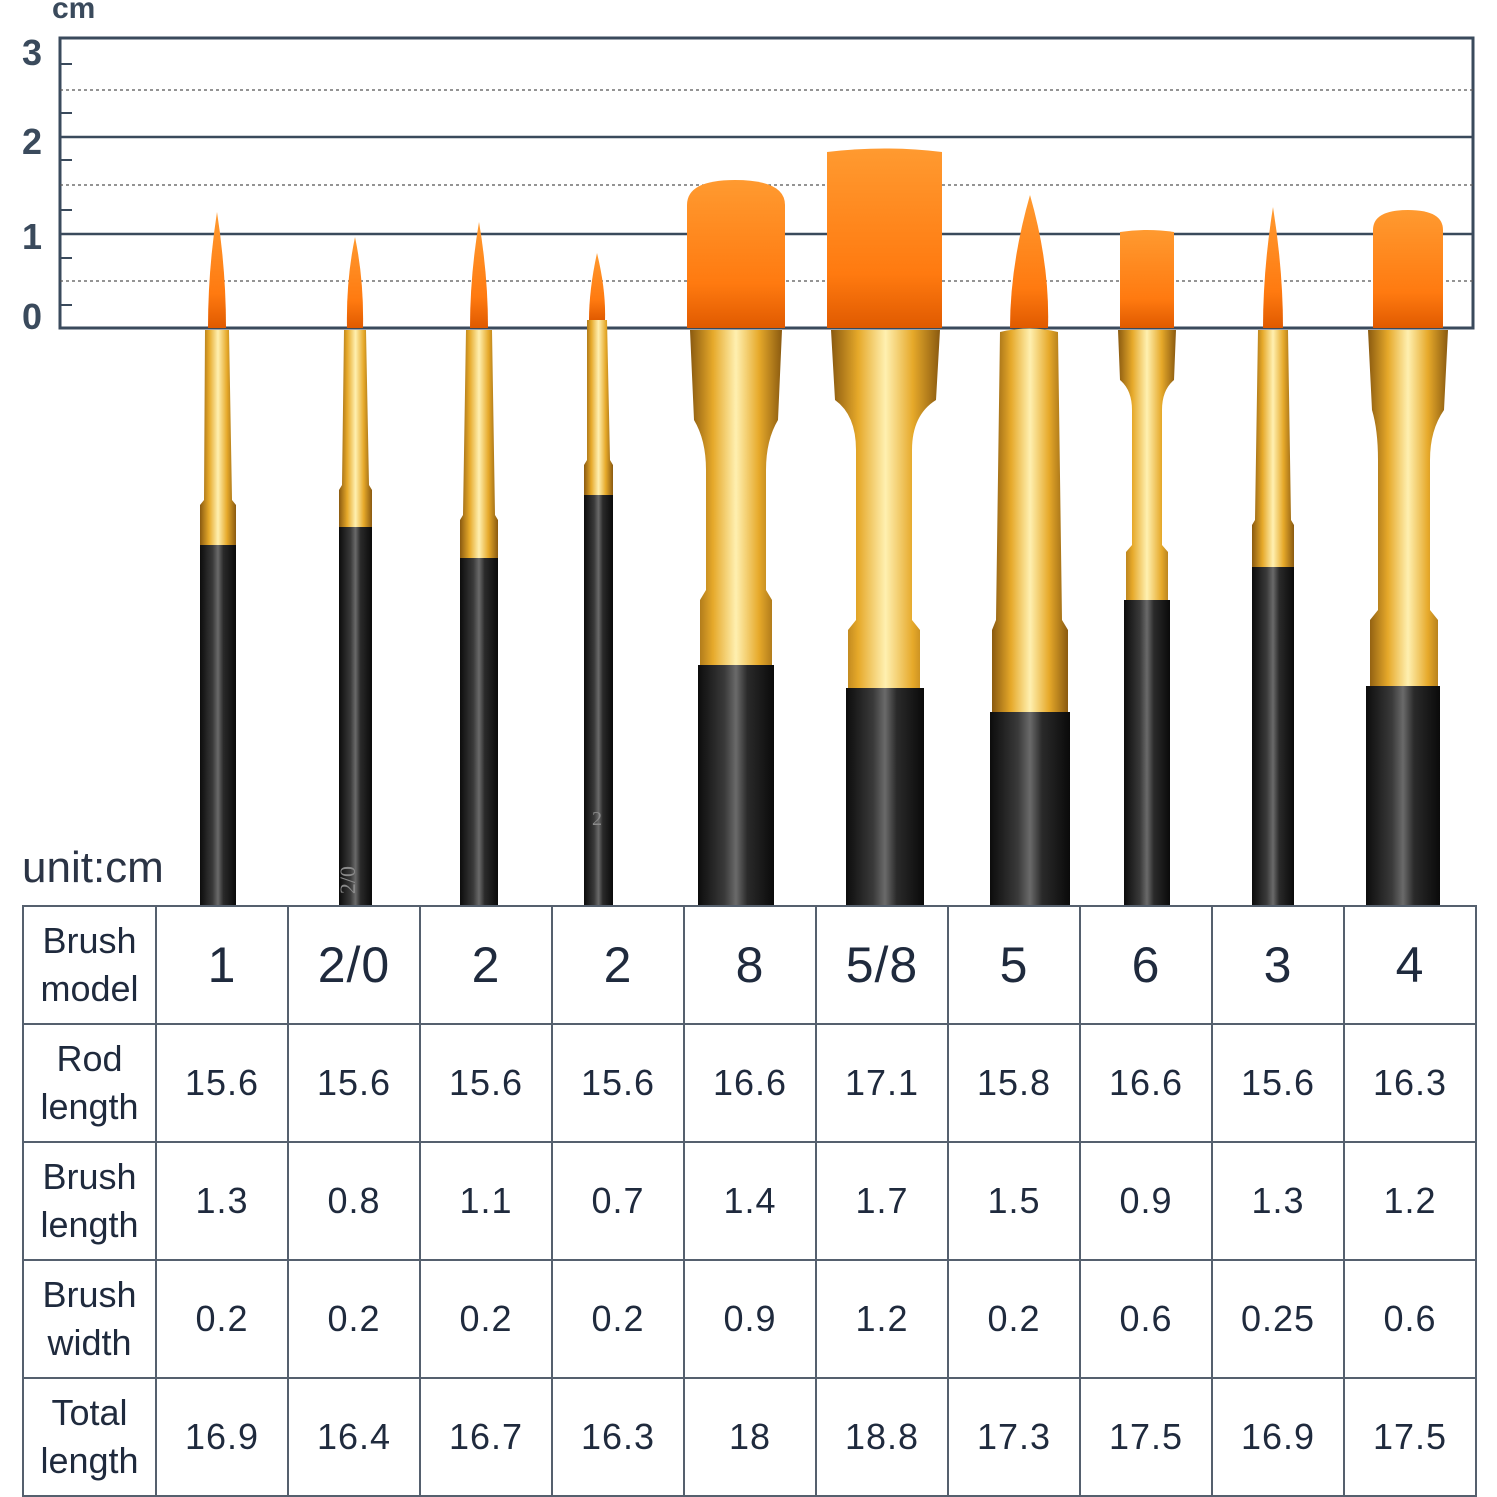 Image resolution: width=1497 pixels, height=1497 pixels. What do you see at coordinates (1147, 465) in the screenshot?
I see `brush-8-ferrule` at bounding box center [1147, 465].